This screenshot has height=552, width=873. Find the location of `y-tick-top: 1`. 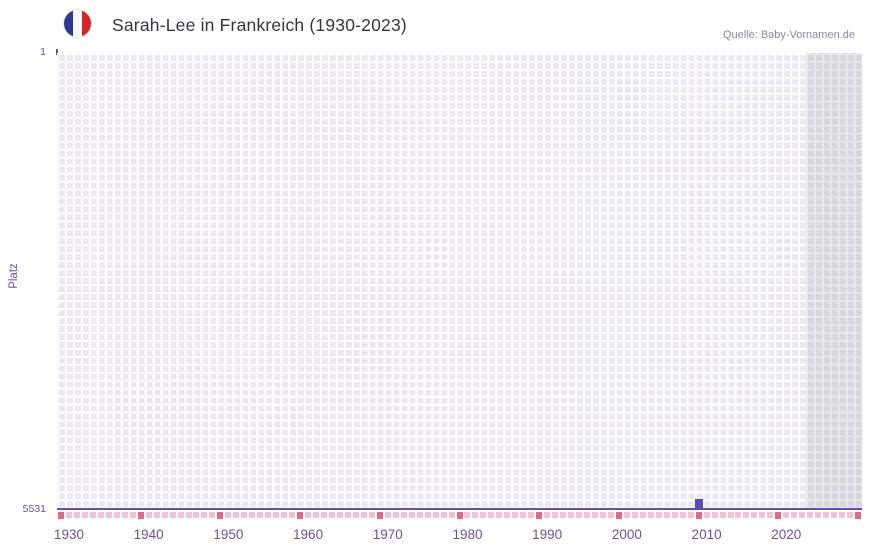

y-tick-top: 1 is located at coordinates (43, 52).